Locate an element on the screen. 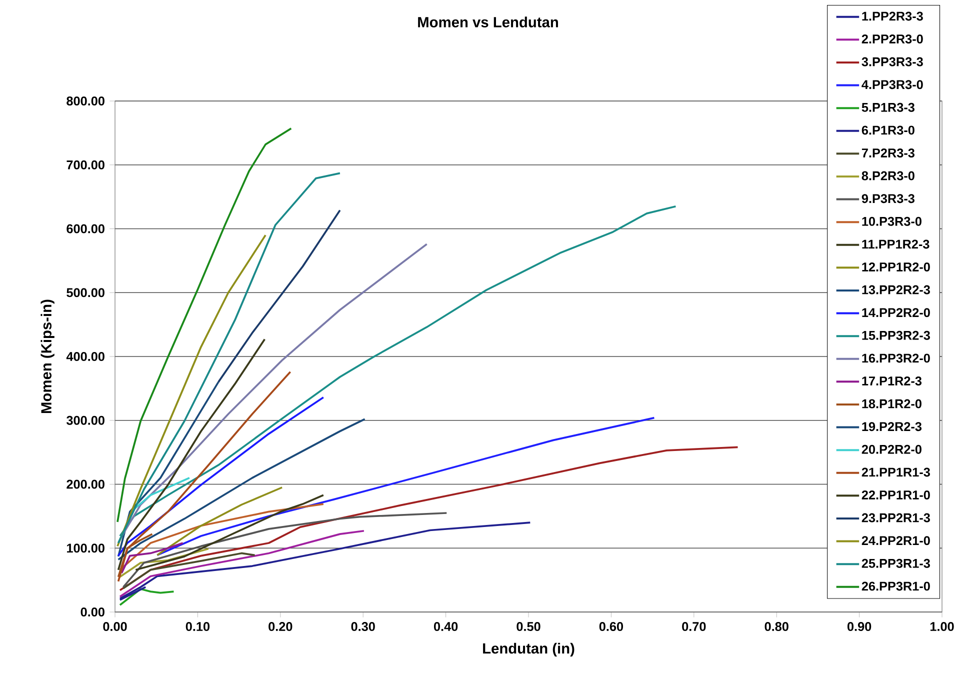 The width and height of the screenshot is (969, 690). x-tick-label: 0.70 is located at coordinates (694, 627).